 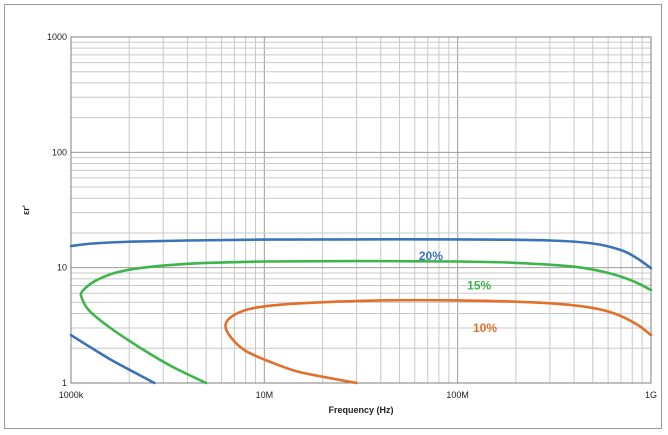 What do you see at coordinates (431, 256) in the screenshot?
I see `series-label-20pct: 20%` at bounding box center [431, 256].